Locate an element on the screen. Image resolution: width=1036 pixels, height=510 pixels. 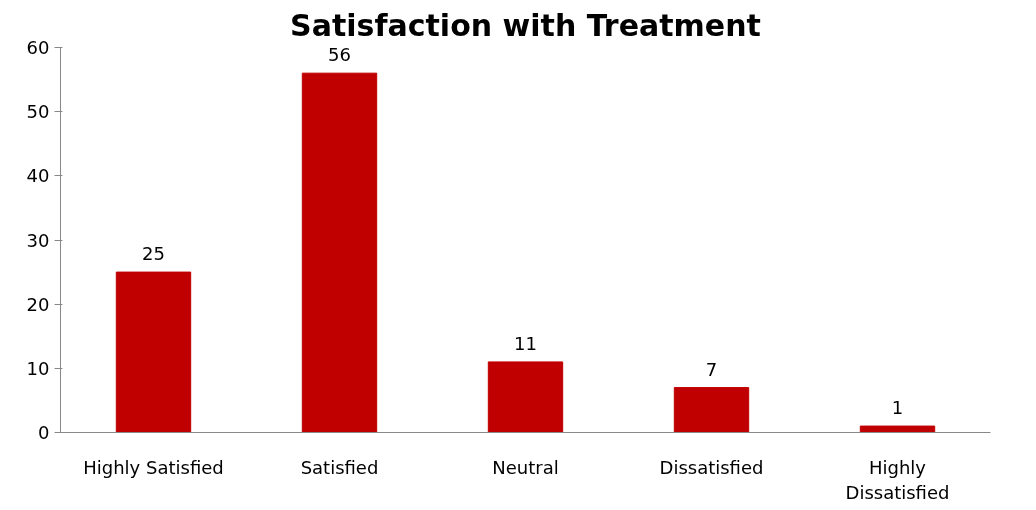
data-label: 11 is located at coordinates (525, 343).